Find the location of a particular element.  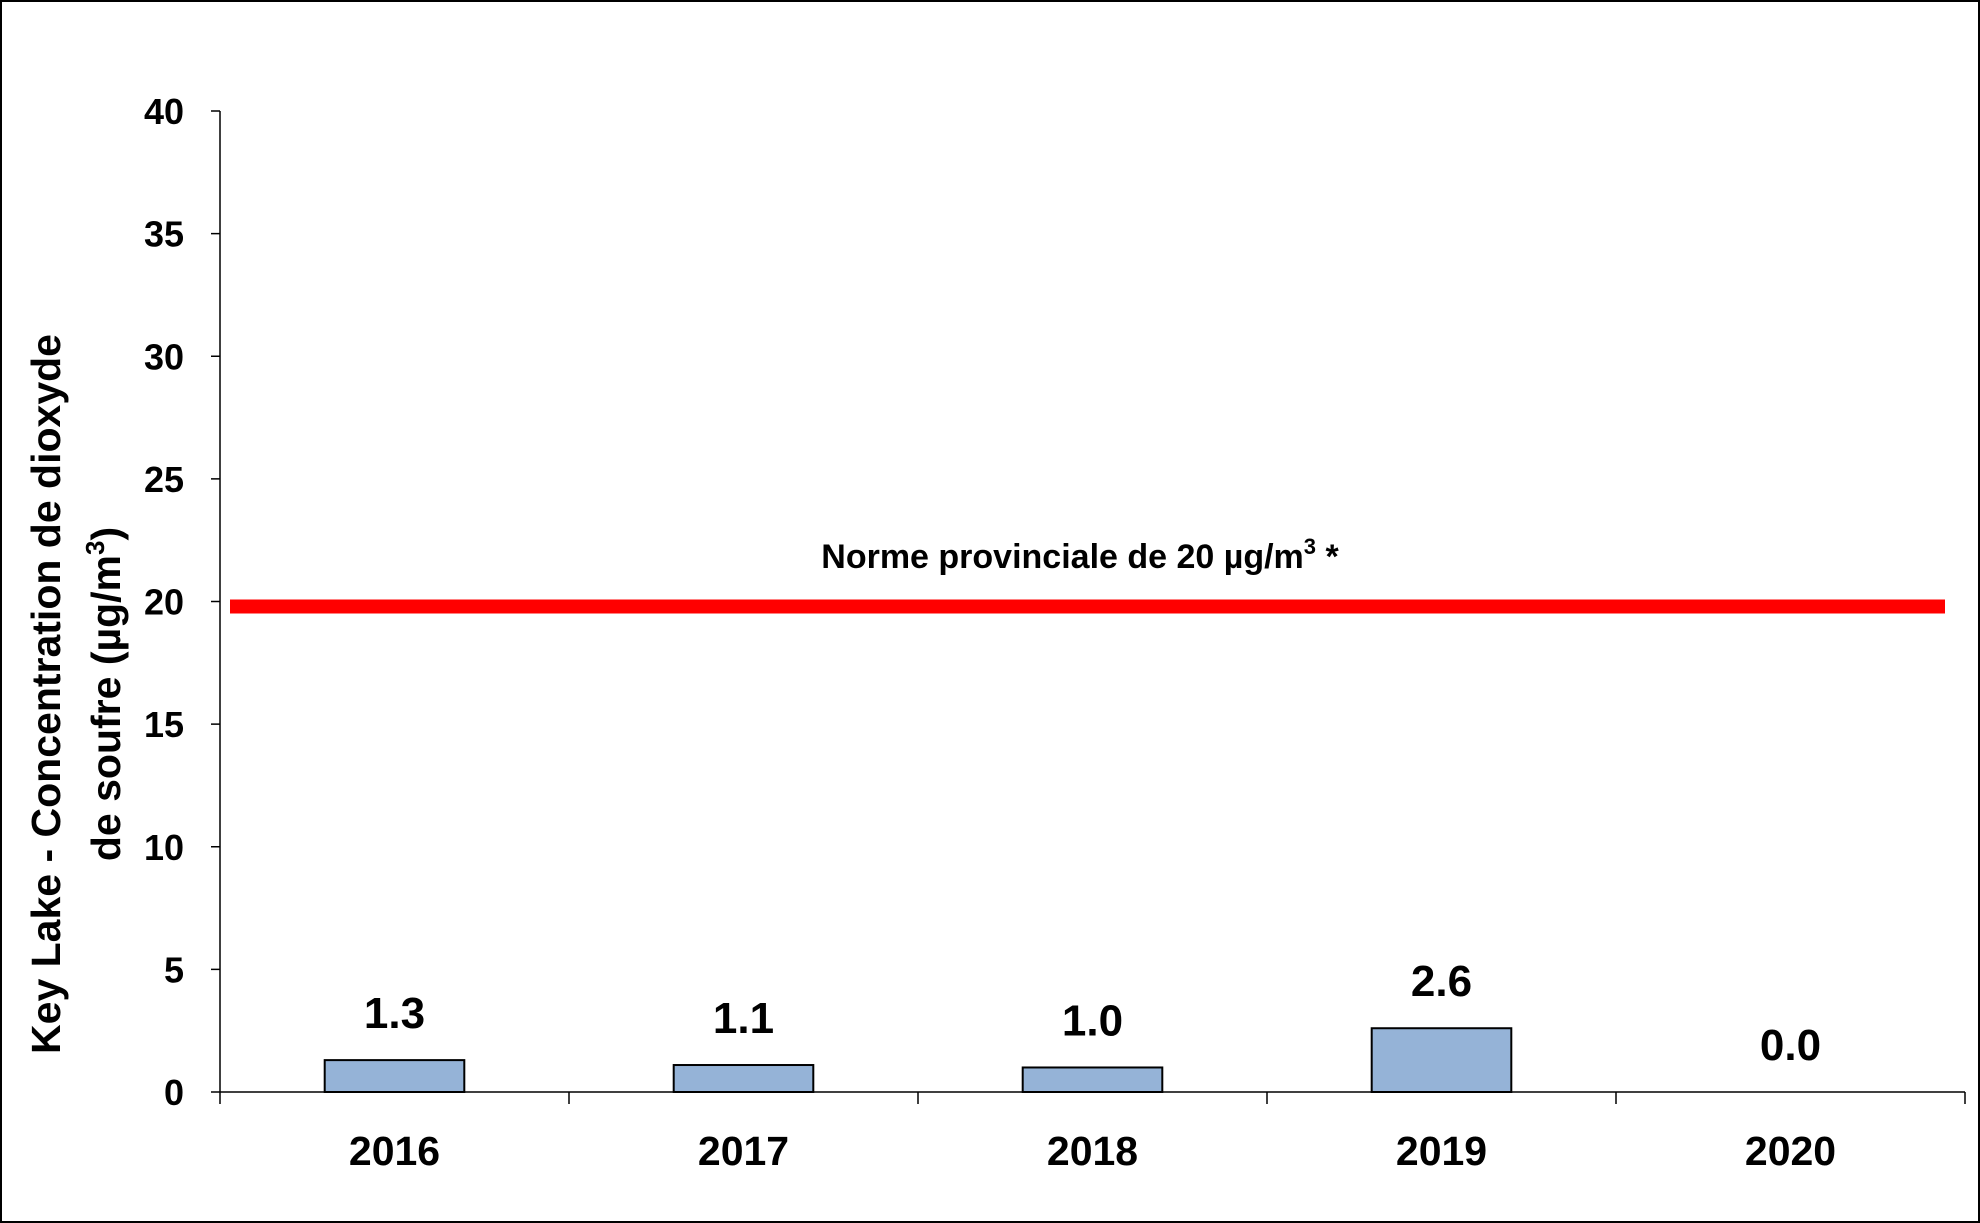

x-tick-label: 2019 is located at coordinates (1441, 1151).